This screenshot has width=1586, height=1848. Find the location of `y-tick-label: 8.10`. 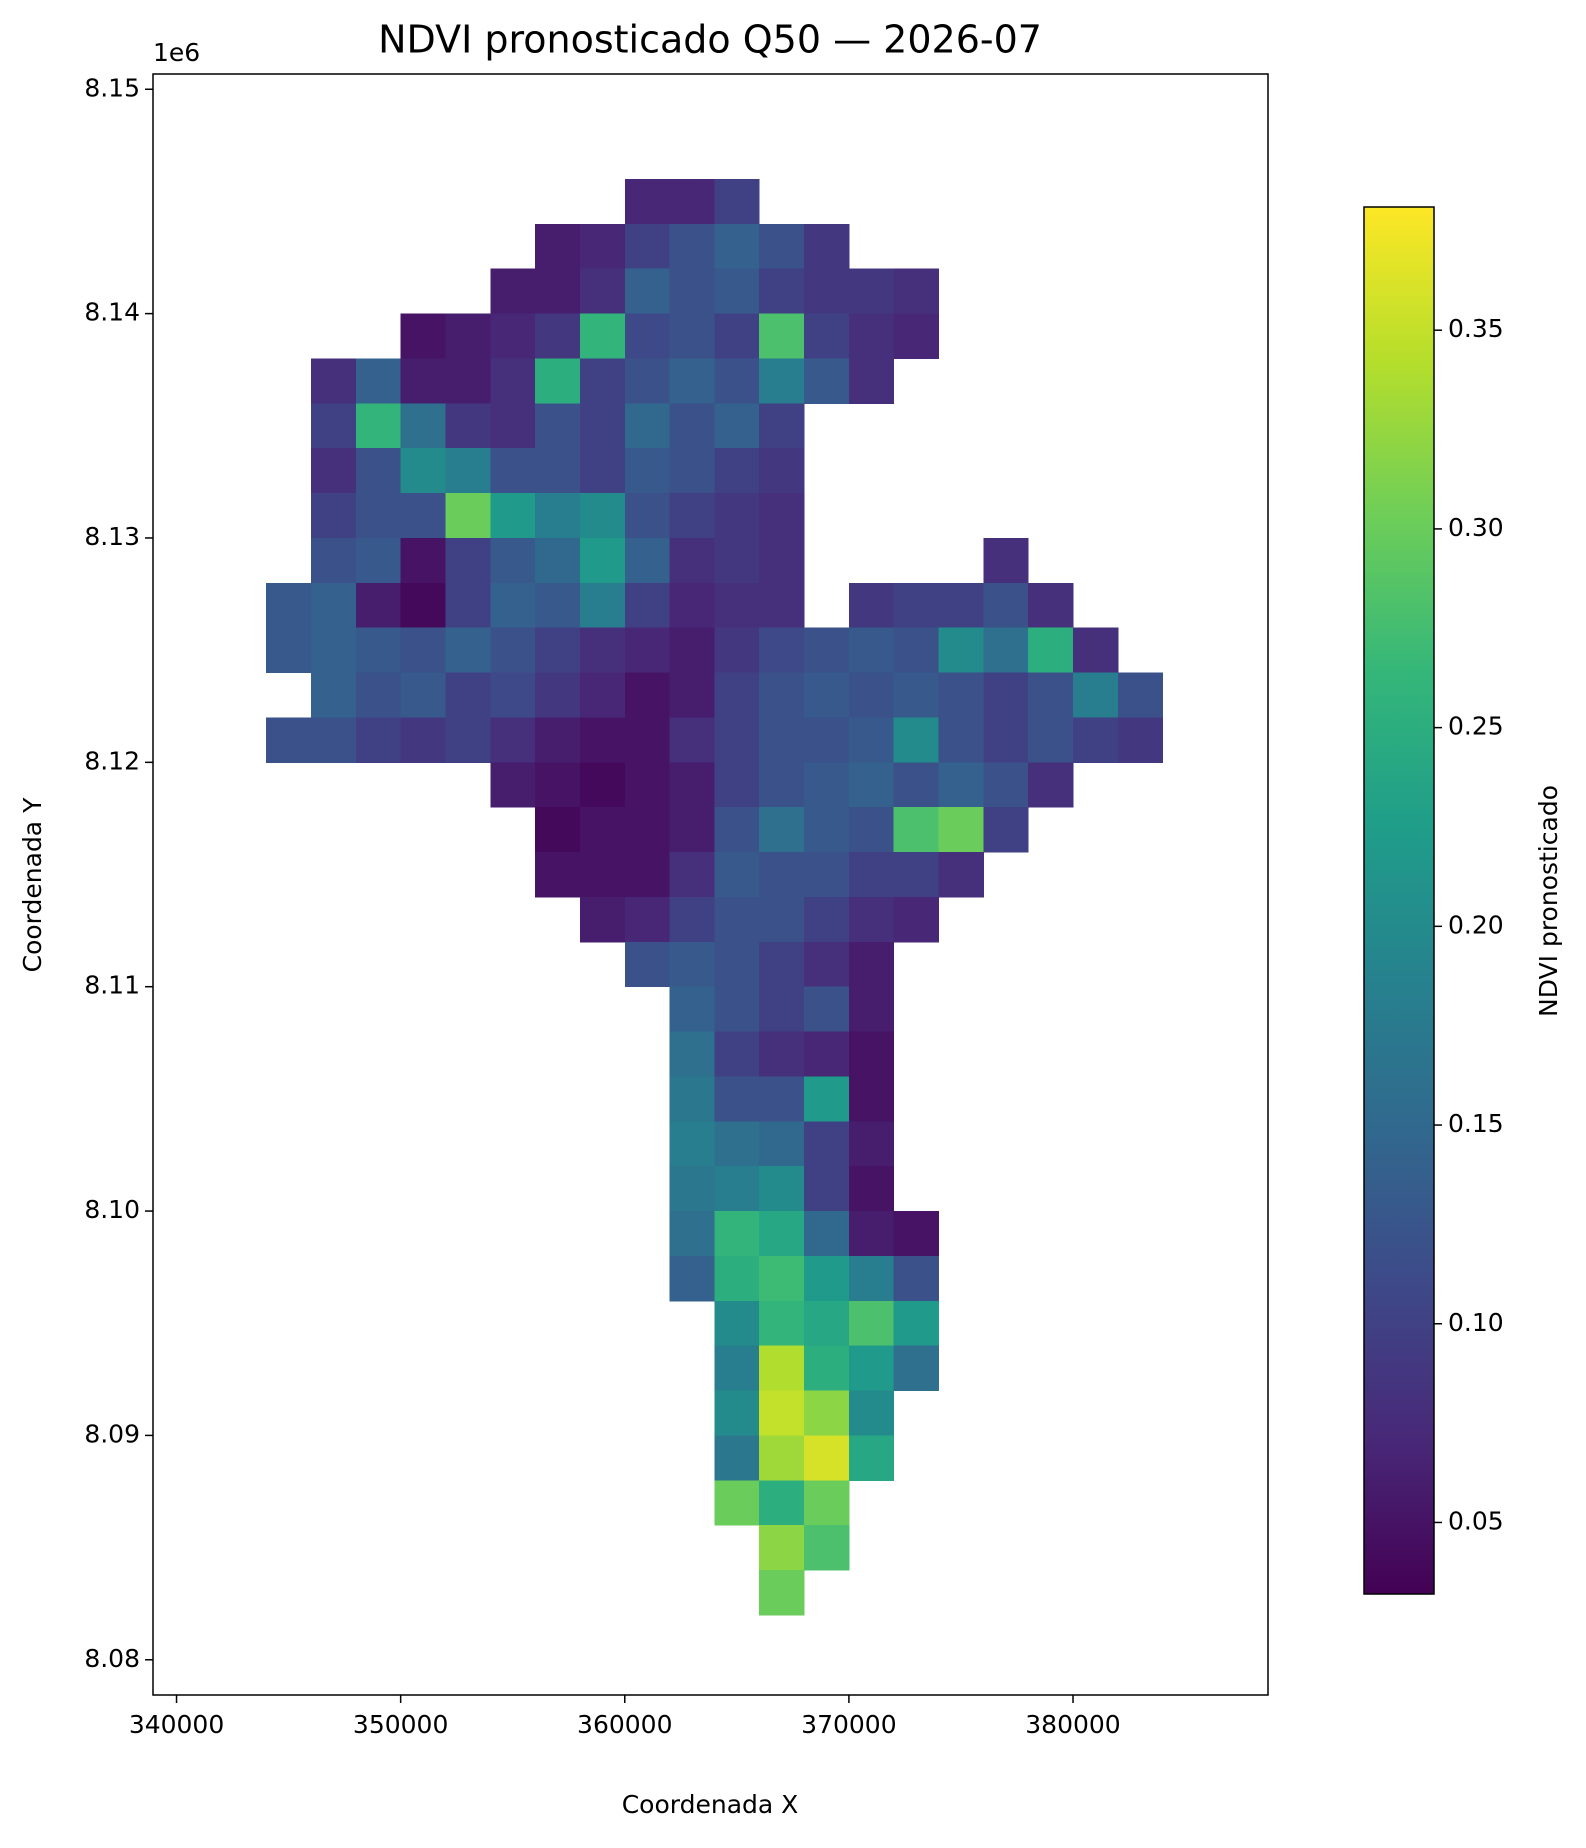

y-tick-label: 8.10 is located at coordinates (112, 1209).